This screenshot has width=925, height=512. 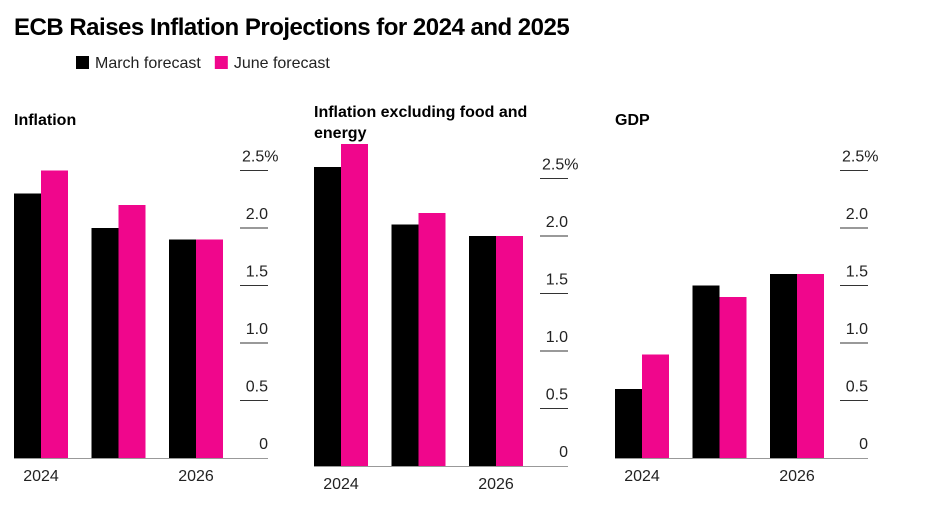 I want to click on legend-label: June forecast, so click(x=282, y=63).